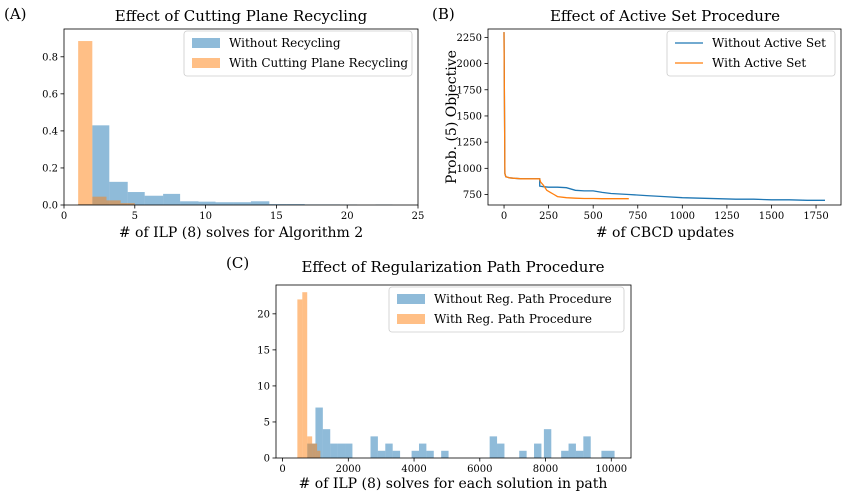 This screenshot has height=496, width=847. I want to click on x-tick-label-b-2: 500, so click(593, 216).